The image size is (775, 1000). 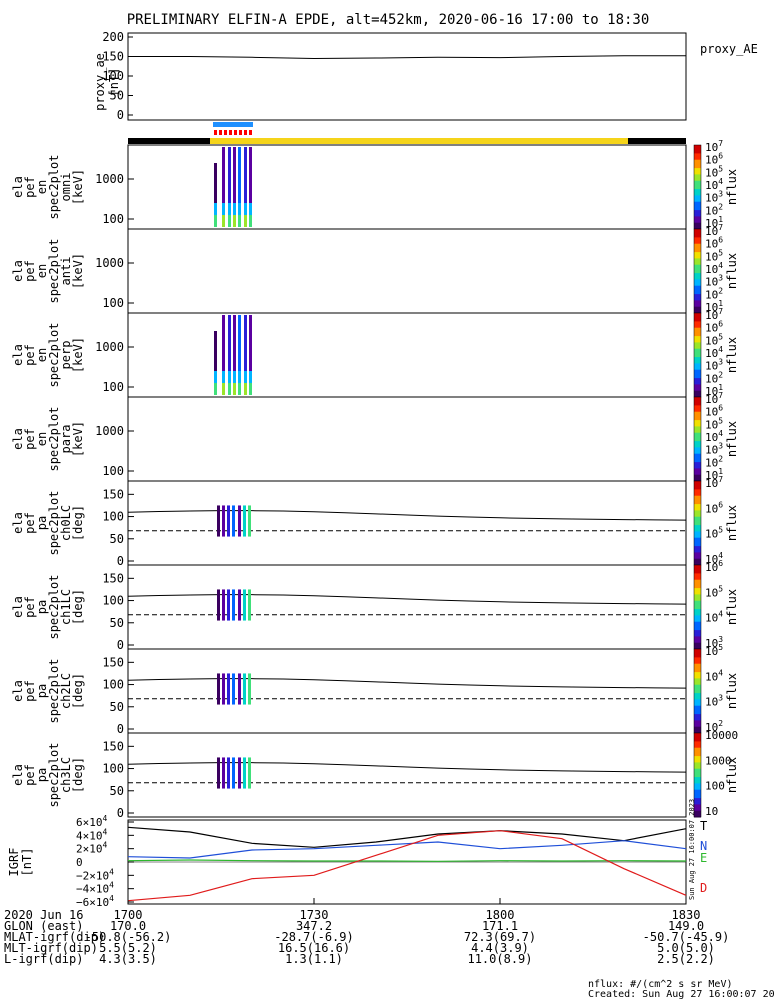 I want to click on pa-0-cbar-label: nflux, so click(x=732, y=523).